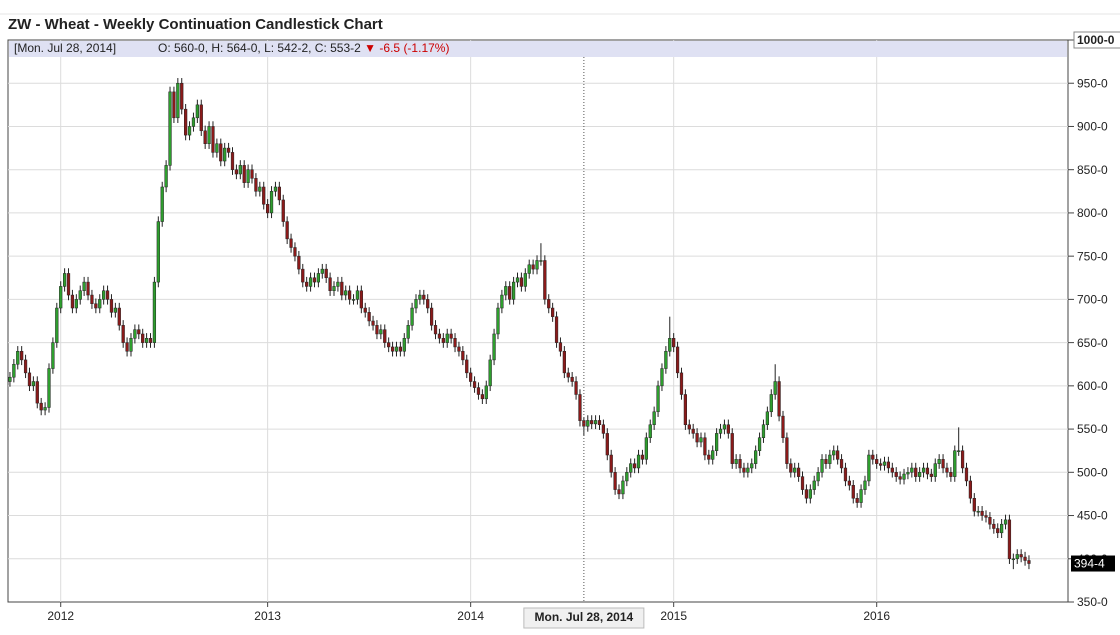 The image size is (1120, 635). I want to click on y-tick-label: 650-0, so click(1092, 343).